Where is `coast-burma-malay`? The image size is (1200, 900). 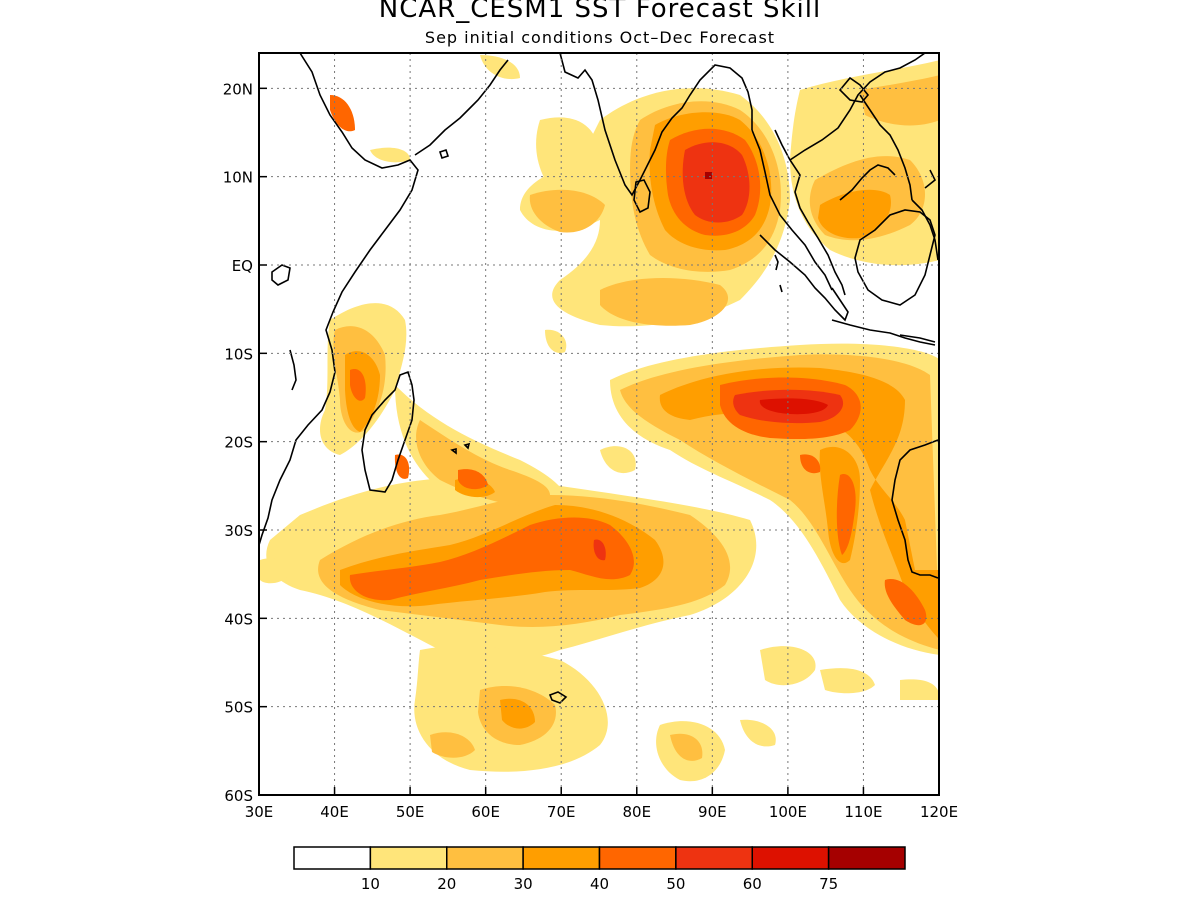
coast-burma-malay is located at coordinates (810, 212).